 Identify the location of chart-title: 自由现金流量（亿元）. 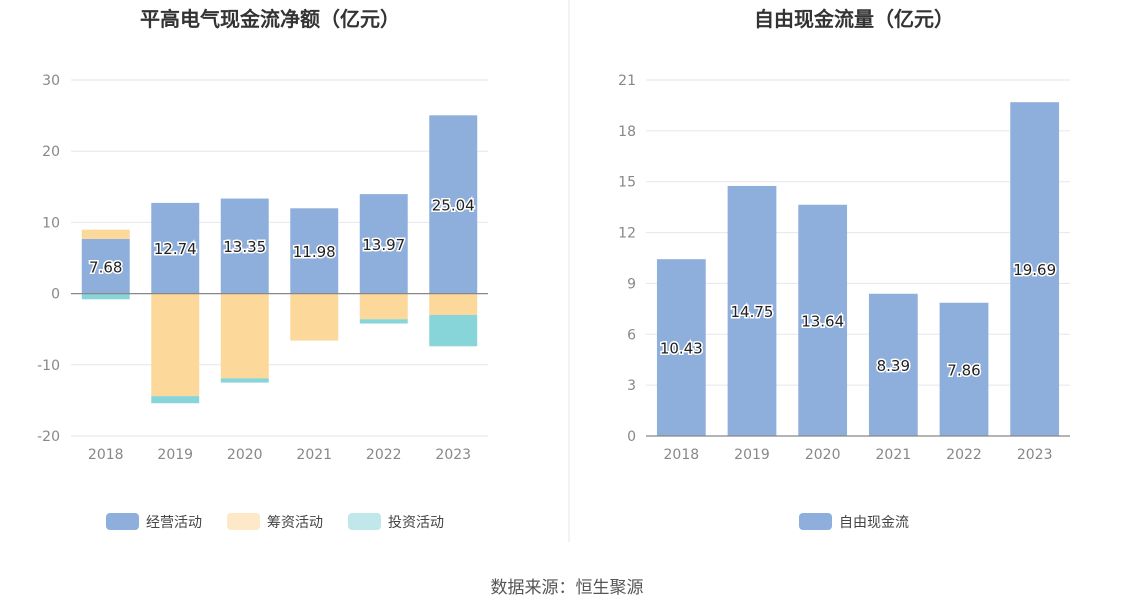
(854, 19).